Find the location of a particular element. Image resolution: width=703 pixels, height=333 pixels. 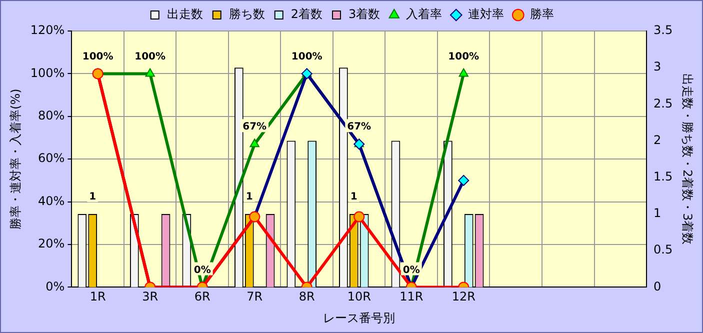

x-tick-label: 3R is located at coordinates (150, 297).